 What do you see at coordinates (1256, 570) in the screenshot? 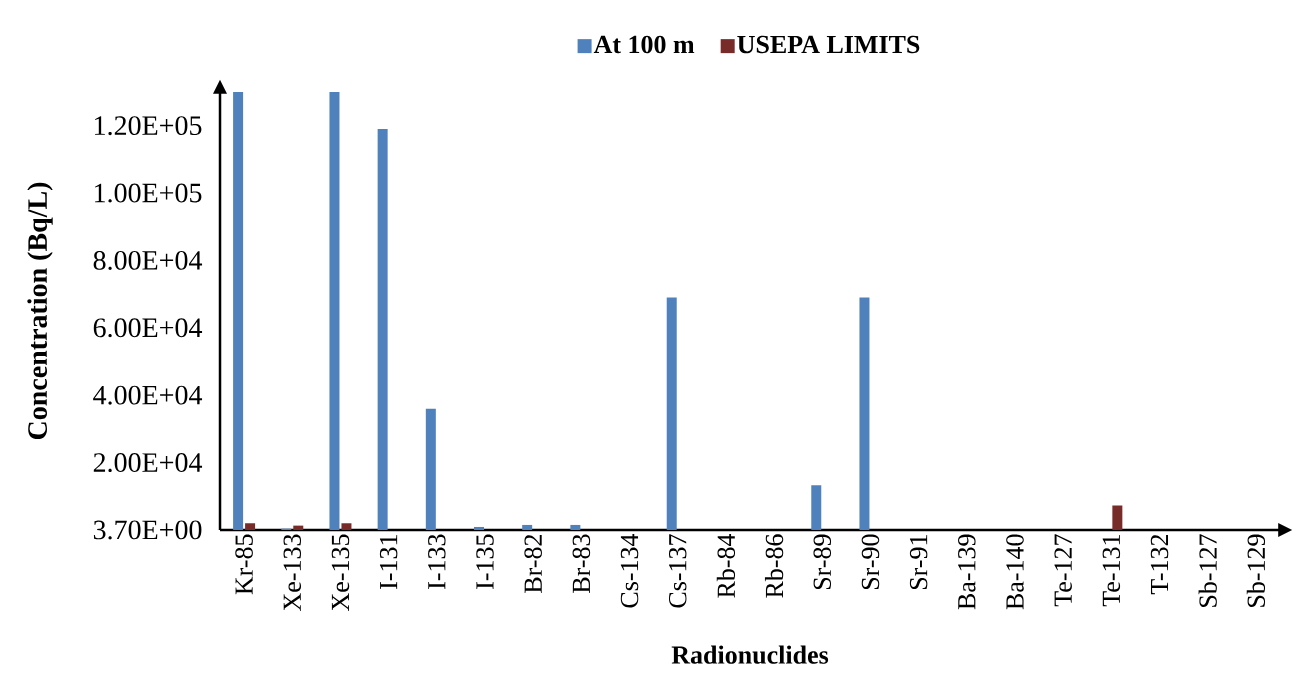
I see `x-tick-label: Sb-129` at bounding box center [1256, 570].